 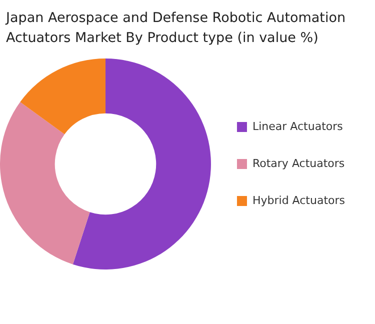 What do you see at coordinates (298, 163) in the screenshot?
I see `legend-label: Rotary Actuators` at bounding box center [298, 163].